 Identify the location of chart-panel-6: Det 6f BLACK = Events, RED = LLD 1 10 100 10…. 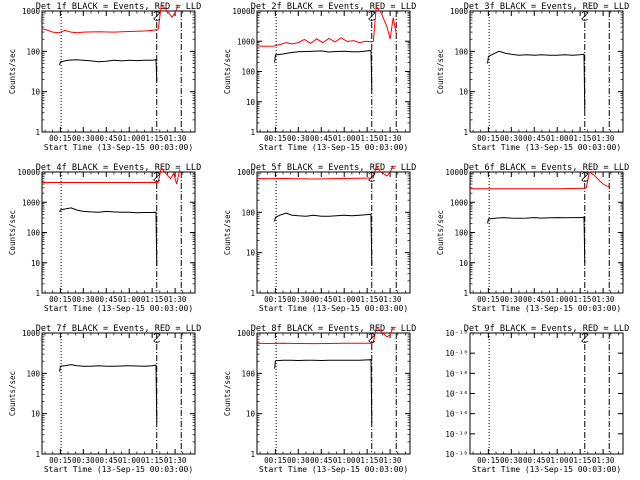
(532, 238).